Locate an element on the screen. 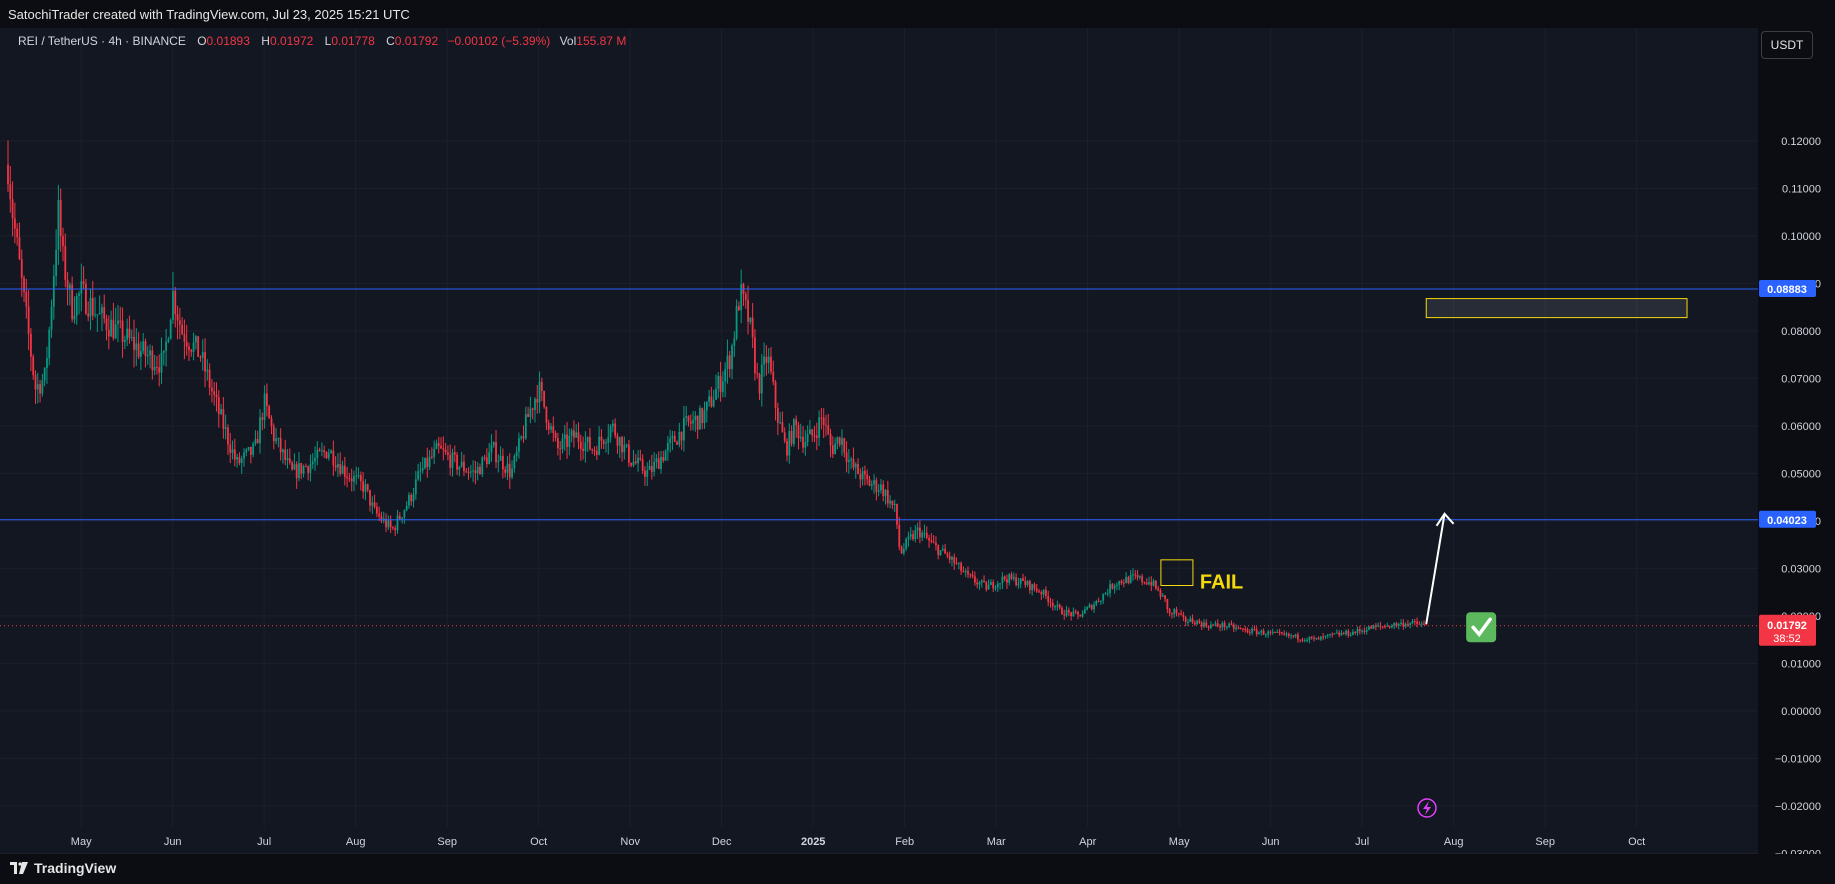 This screenshot has width=1835, height=884. price-axis-background is located at coordinates (1796, 427).